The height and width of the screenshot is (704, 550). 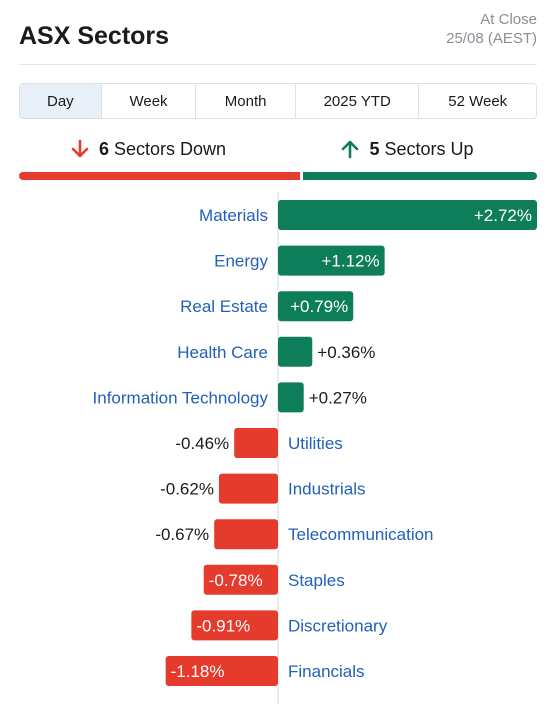 I want to click on value-label-telecommunication: -0.67%, so click(x=182, y=534).